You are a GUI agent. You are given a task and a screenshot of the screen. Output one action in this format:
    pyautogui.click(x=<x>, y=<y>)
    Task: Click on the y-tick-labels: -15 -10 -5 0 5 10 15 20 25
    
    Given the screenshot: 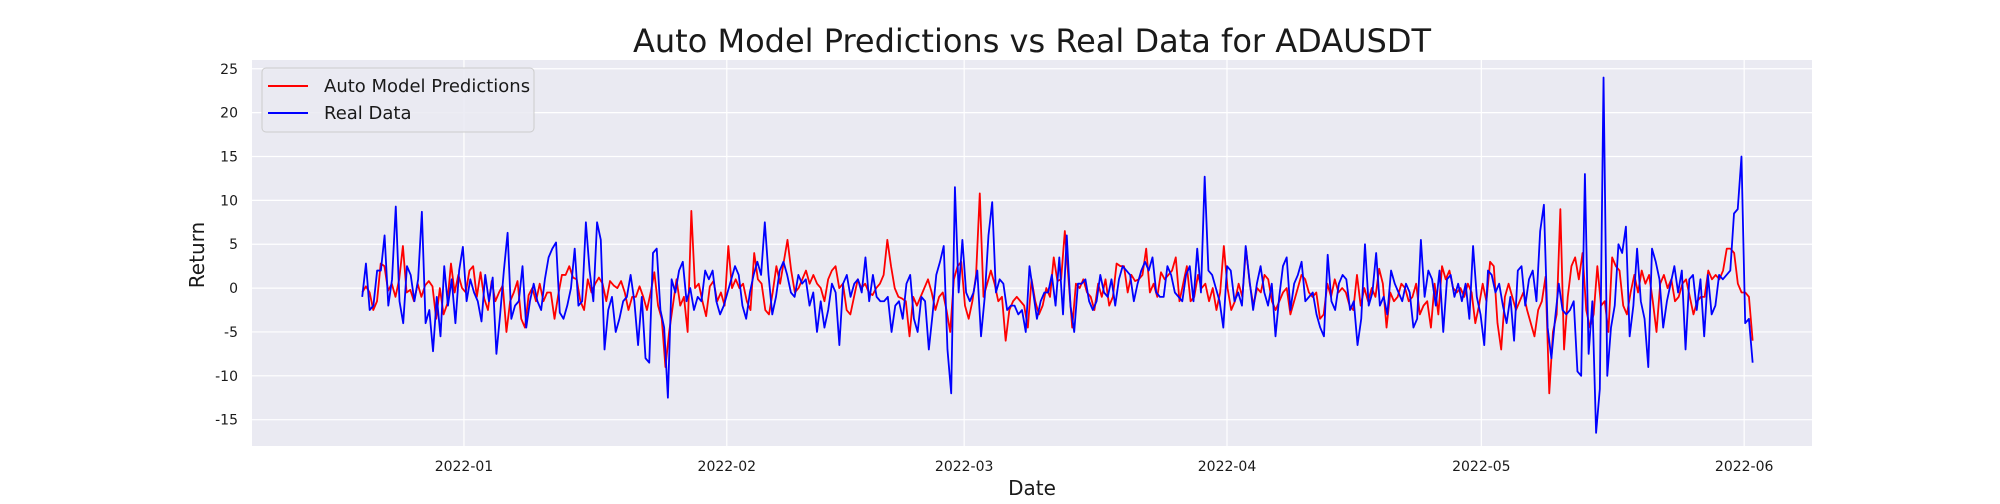 What is the action you would take?
    pyautogui.click(x=226, y=245)
    